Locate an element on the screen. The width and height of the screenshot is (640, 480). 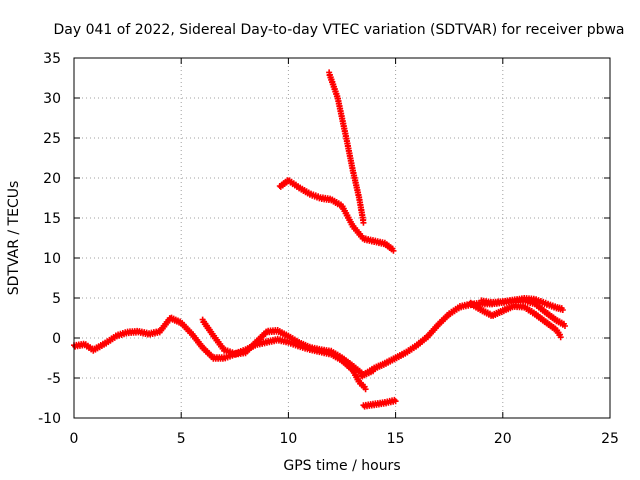
x-axis-title: GPS time / hours is located at coordinates (341, 466).